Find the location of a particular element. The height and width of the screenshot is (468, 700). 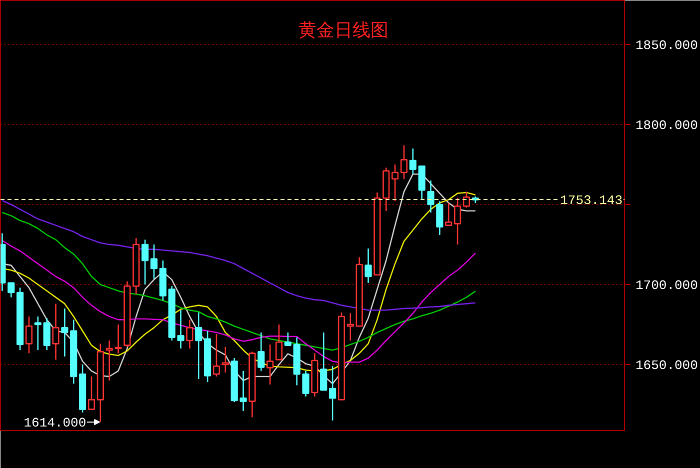

ref-line-label: 1753.143 is located at coordinates (591, 200).